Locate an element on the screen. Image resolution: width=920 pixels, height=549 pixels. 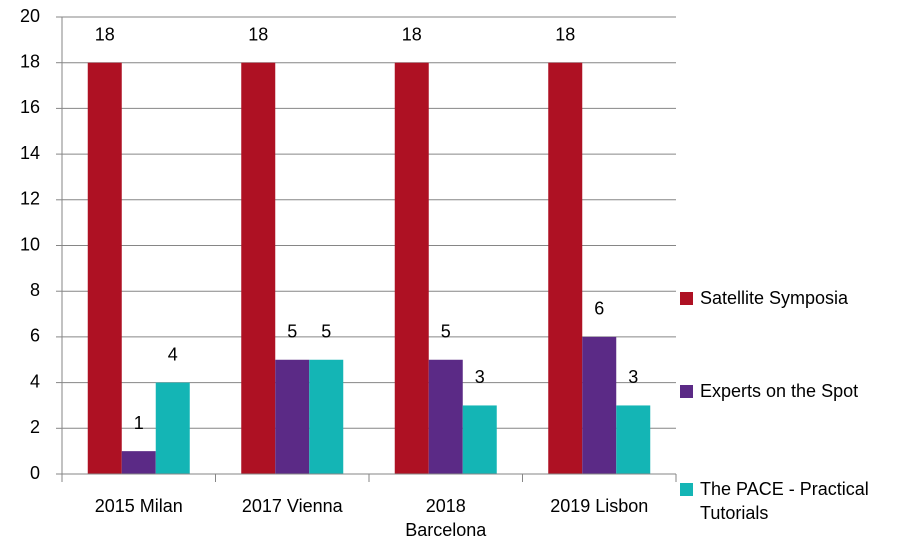
y-tick-label: 14 is located at coordinates (30, 153).